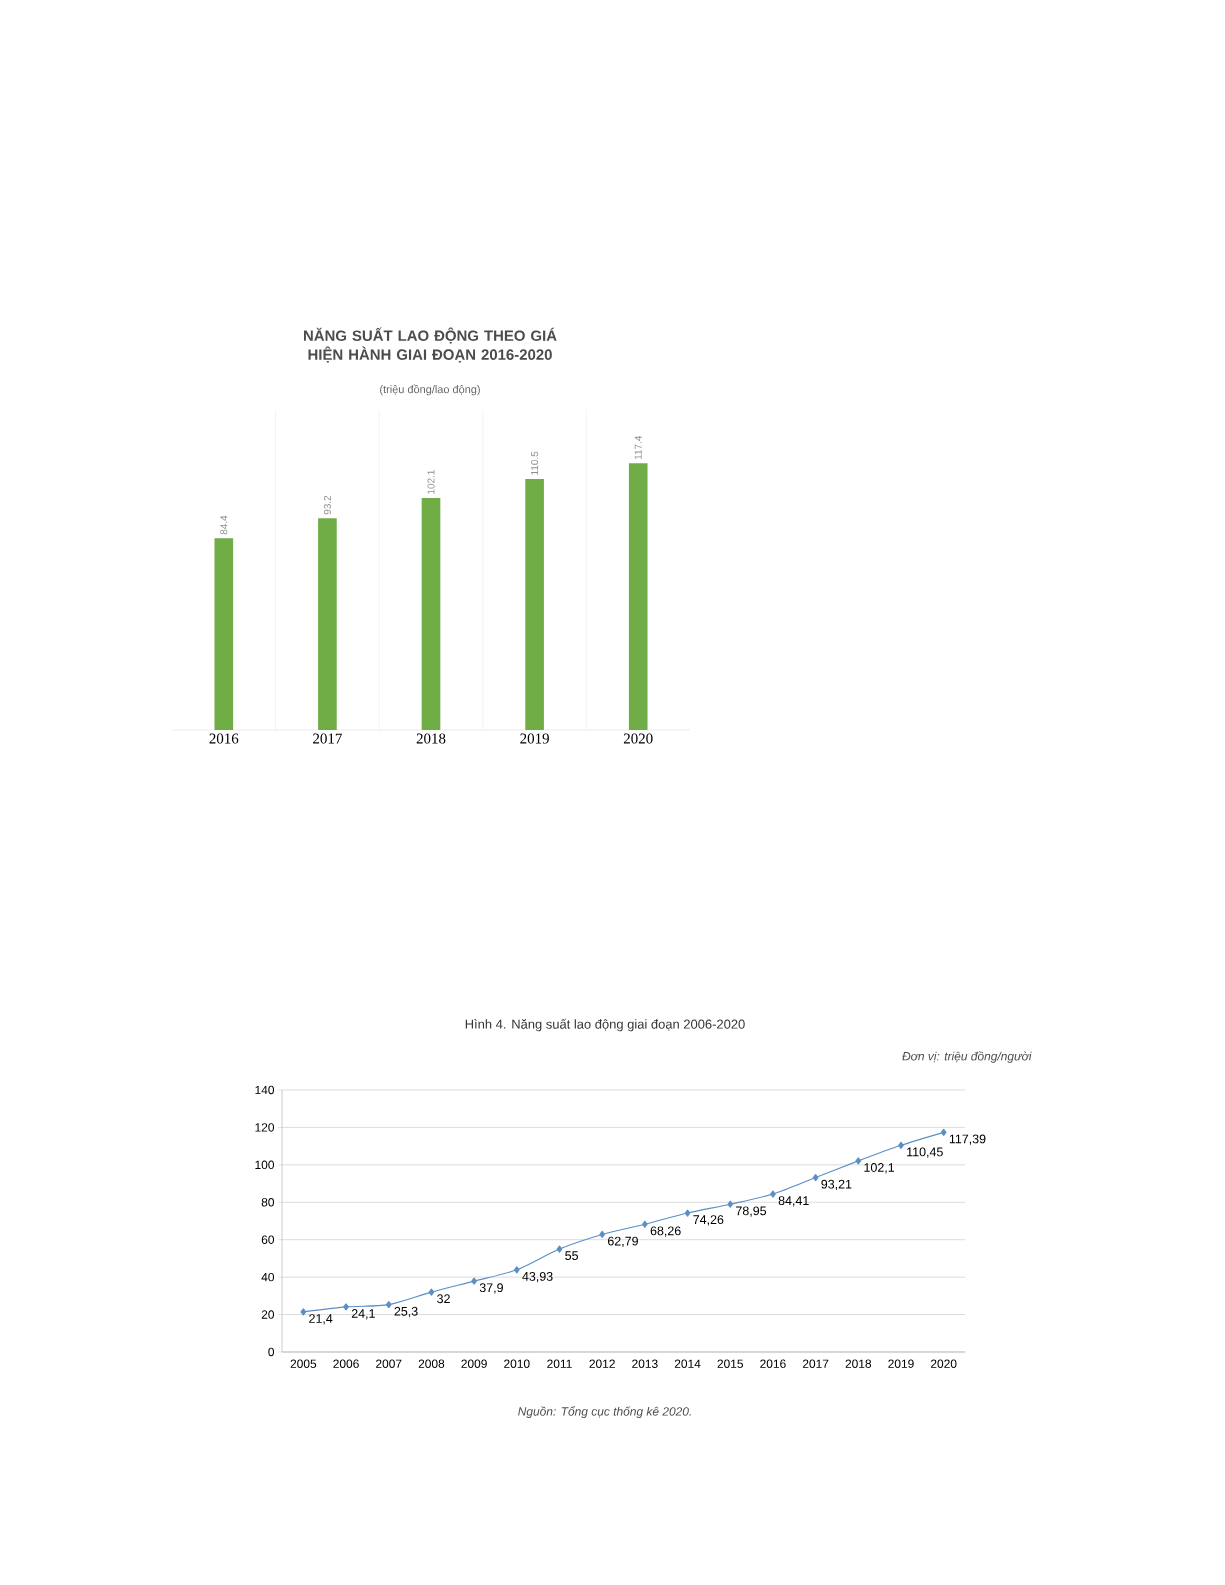  What do you see at coordinates (925, 1152) in the screenshot?
I see `data-label: 110,45` at bounding box center [925, 1152].